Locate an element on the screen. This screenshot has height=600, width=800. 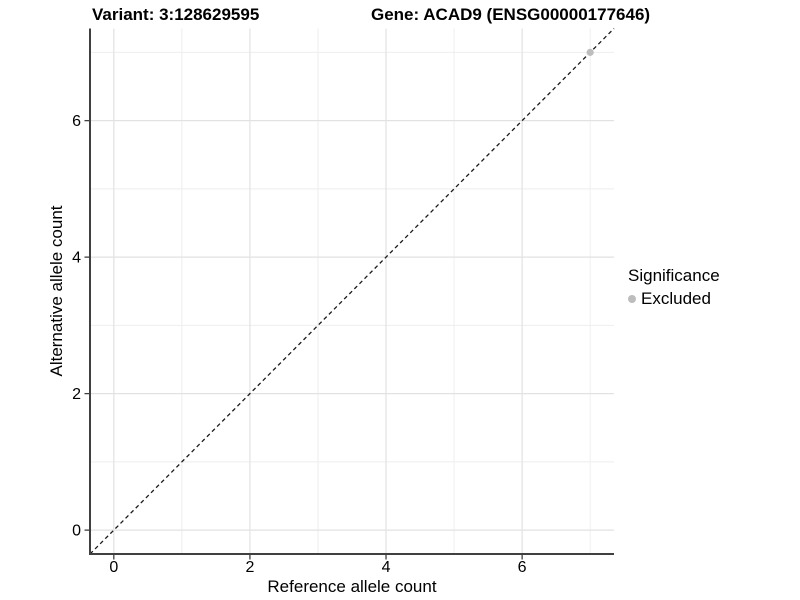
legend-excluded-dot-icon is located at coordinates (632, 299).